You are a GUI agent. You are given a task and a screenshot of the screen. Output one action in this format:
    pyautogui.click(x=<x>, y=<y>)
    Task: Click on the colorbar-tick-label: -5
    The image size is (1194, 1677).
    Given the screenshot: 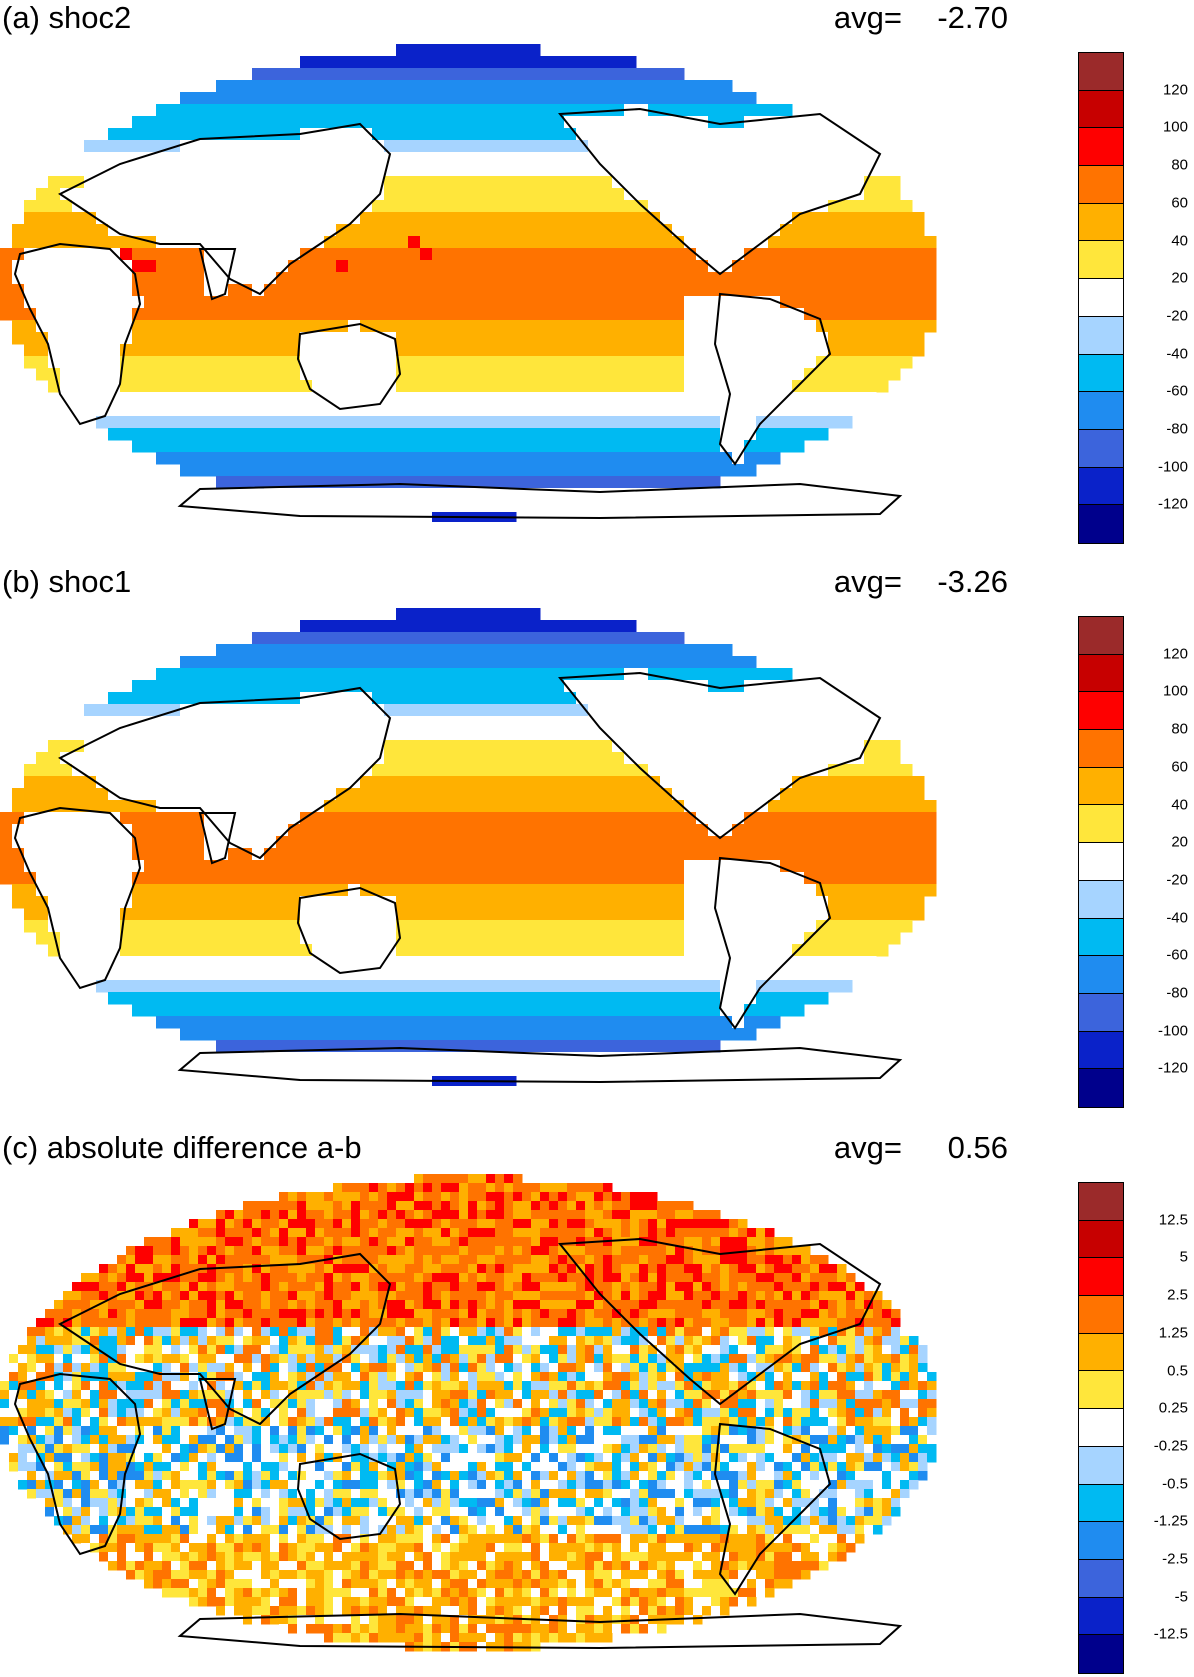 What is the action you would take?
    pyautogui.click(x=1181, y=1597)
    